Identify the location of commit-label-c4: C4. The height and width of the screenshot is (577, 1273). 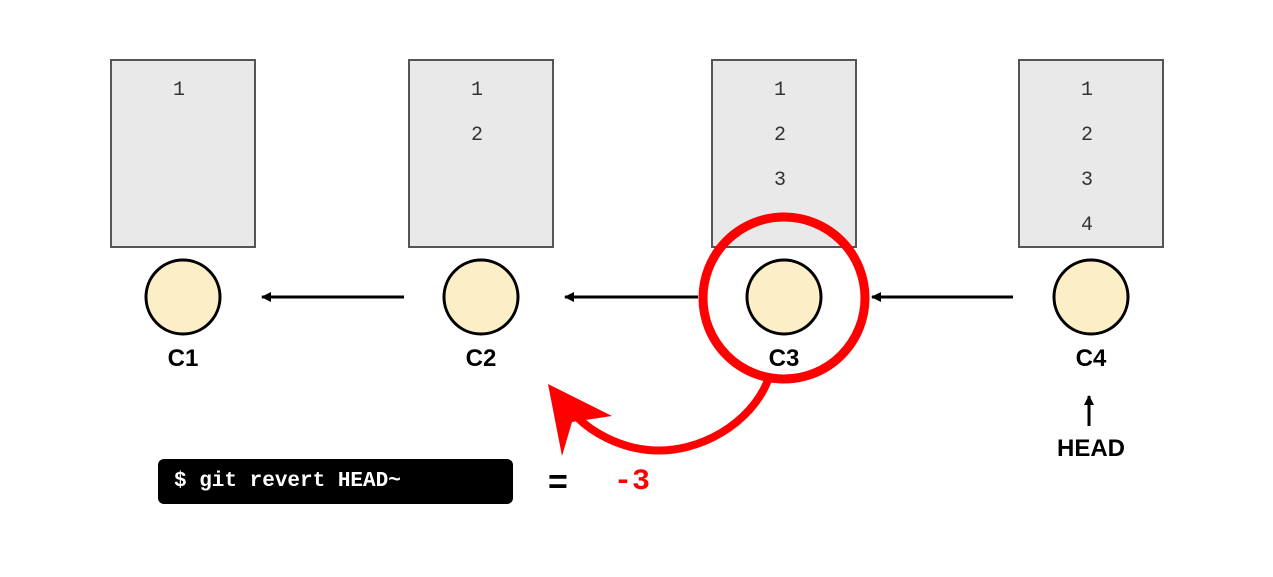
(1091, 358).